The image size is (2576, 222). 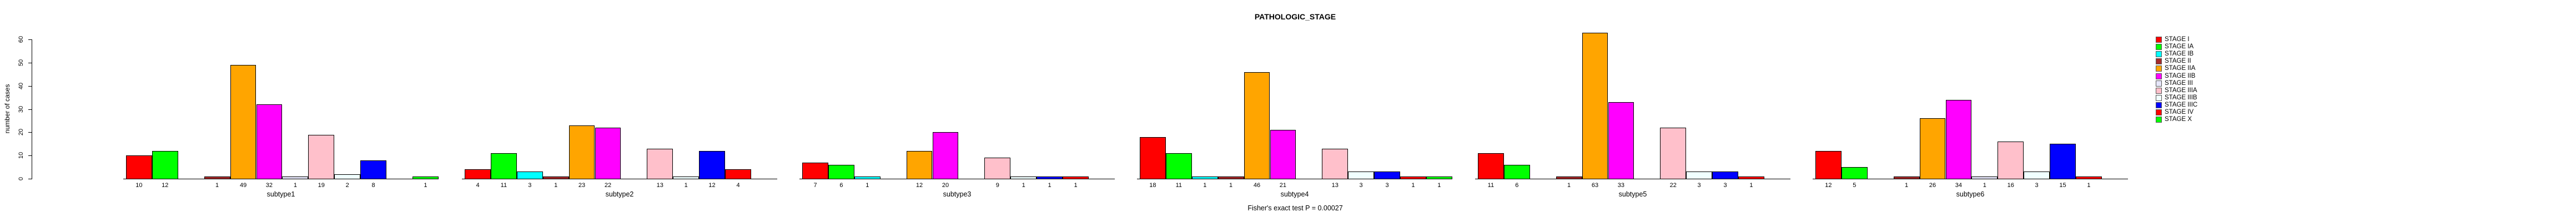 I want to click on y-tick-label: 20, so click(x=21, y=132).